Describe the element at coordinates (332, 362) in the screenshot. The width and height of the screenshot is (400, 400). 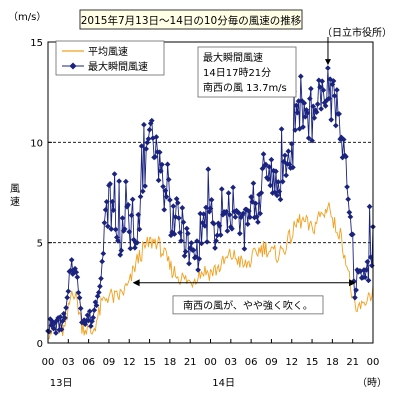
I see `x-tick-label: 18` at that location.